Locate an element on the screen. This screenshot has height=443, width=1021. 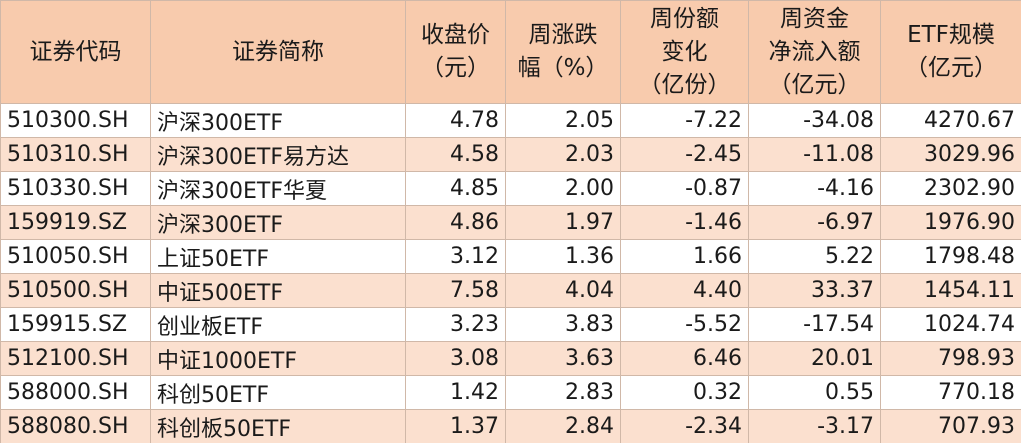
cell: 1.97 is located at coordinates (563, 222).